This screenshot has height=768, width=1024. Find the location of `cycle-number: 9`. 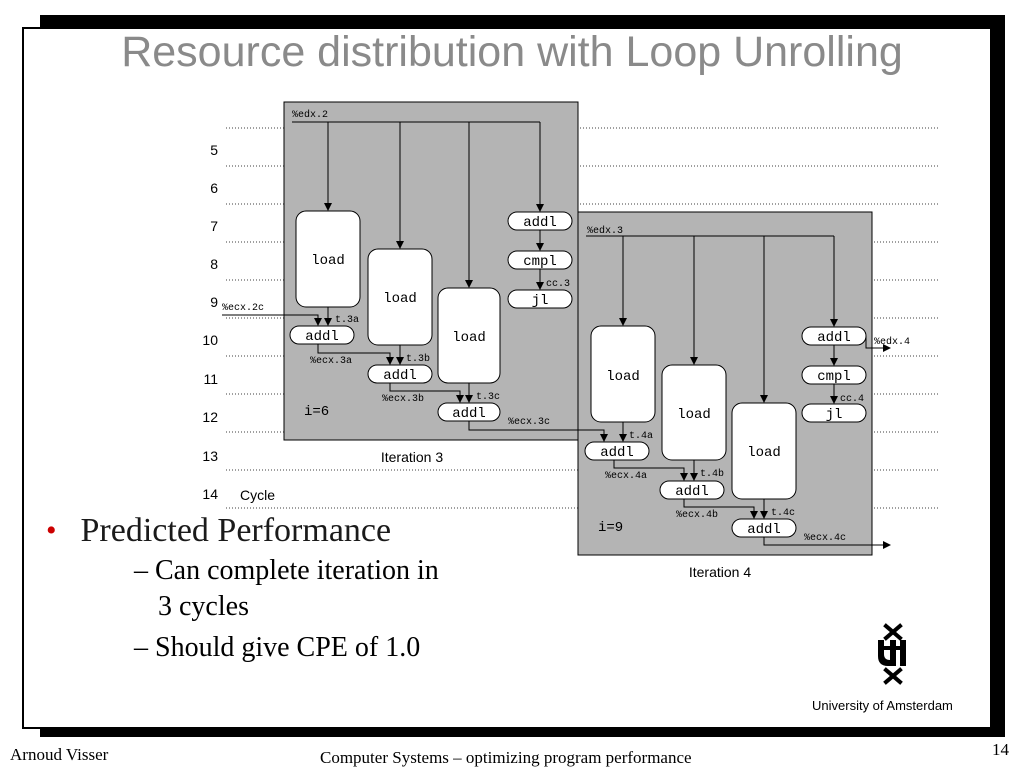

cycle-number: 9 is located at coordinates (214, 302).